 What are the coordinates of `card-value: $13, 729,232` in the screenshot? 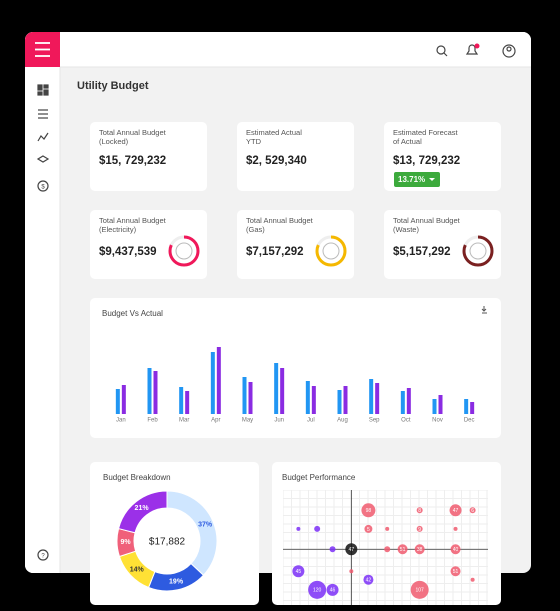 It's located at (426, 161).